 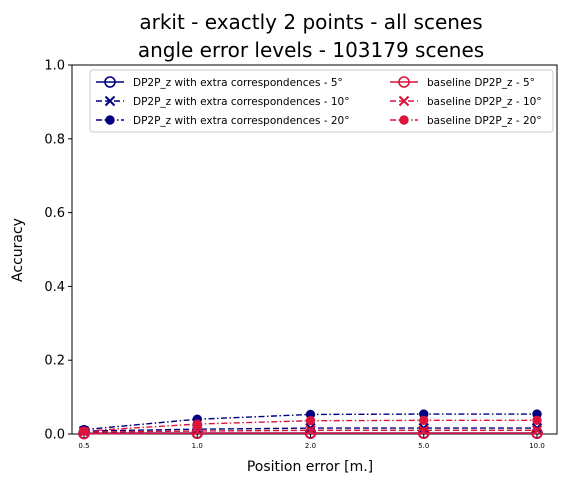 What do you see at coordinates (241, 121) in the screenshot?
I see `legend-label: DP2P_z with extra correspondences - 20°` at bounding box center [241, 121].